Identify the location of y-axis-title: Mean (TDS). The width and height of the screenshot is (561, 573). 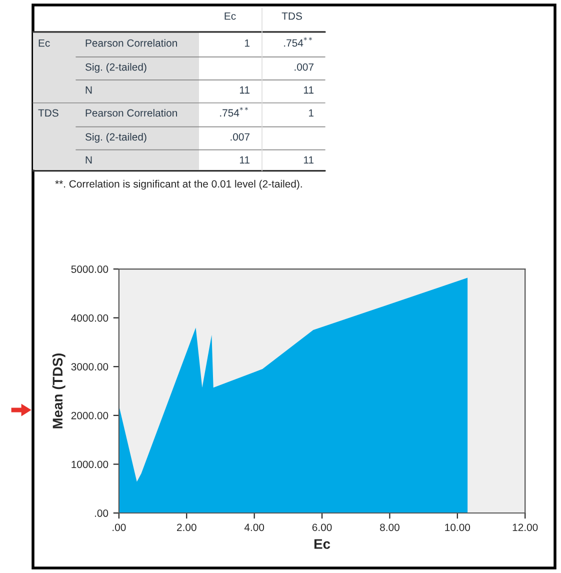
(59, 391).